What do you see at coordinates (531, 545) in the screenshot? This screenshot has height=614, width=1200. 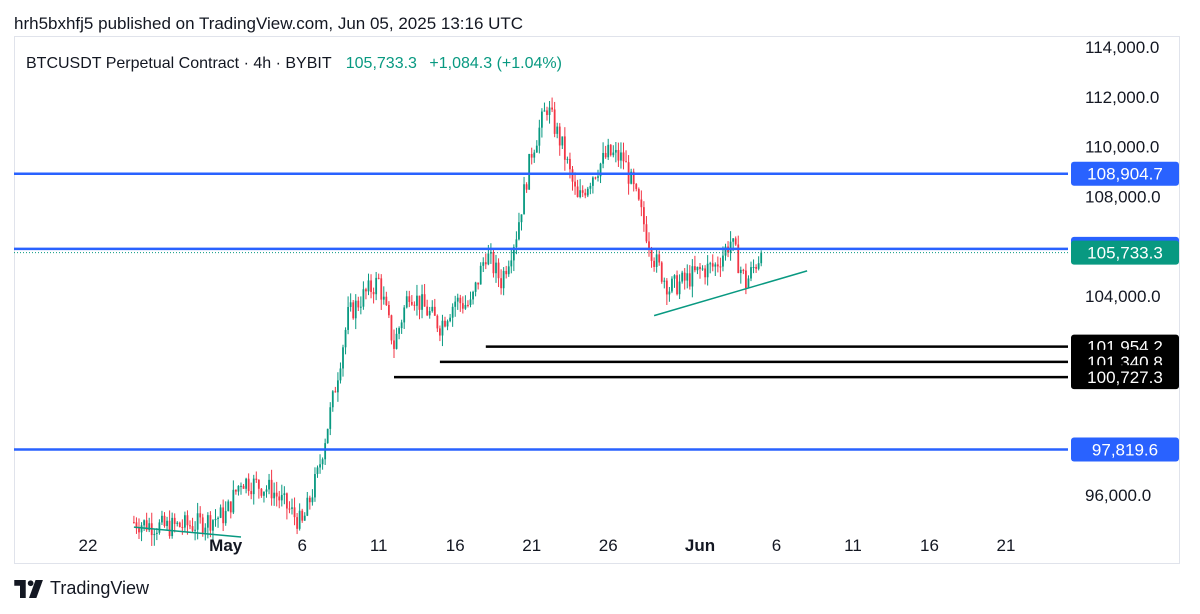 I see `x-tick-label: 21` at bounding box center [531, 545].